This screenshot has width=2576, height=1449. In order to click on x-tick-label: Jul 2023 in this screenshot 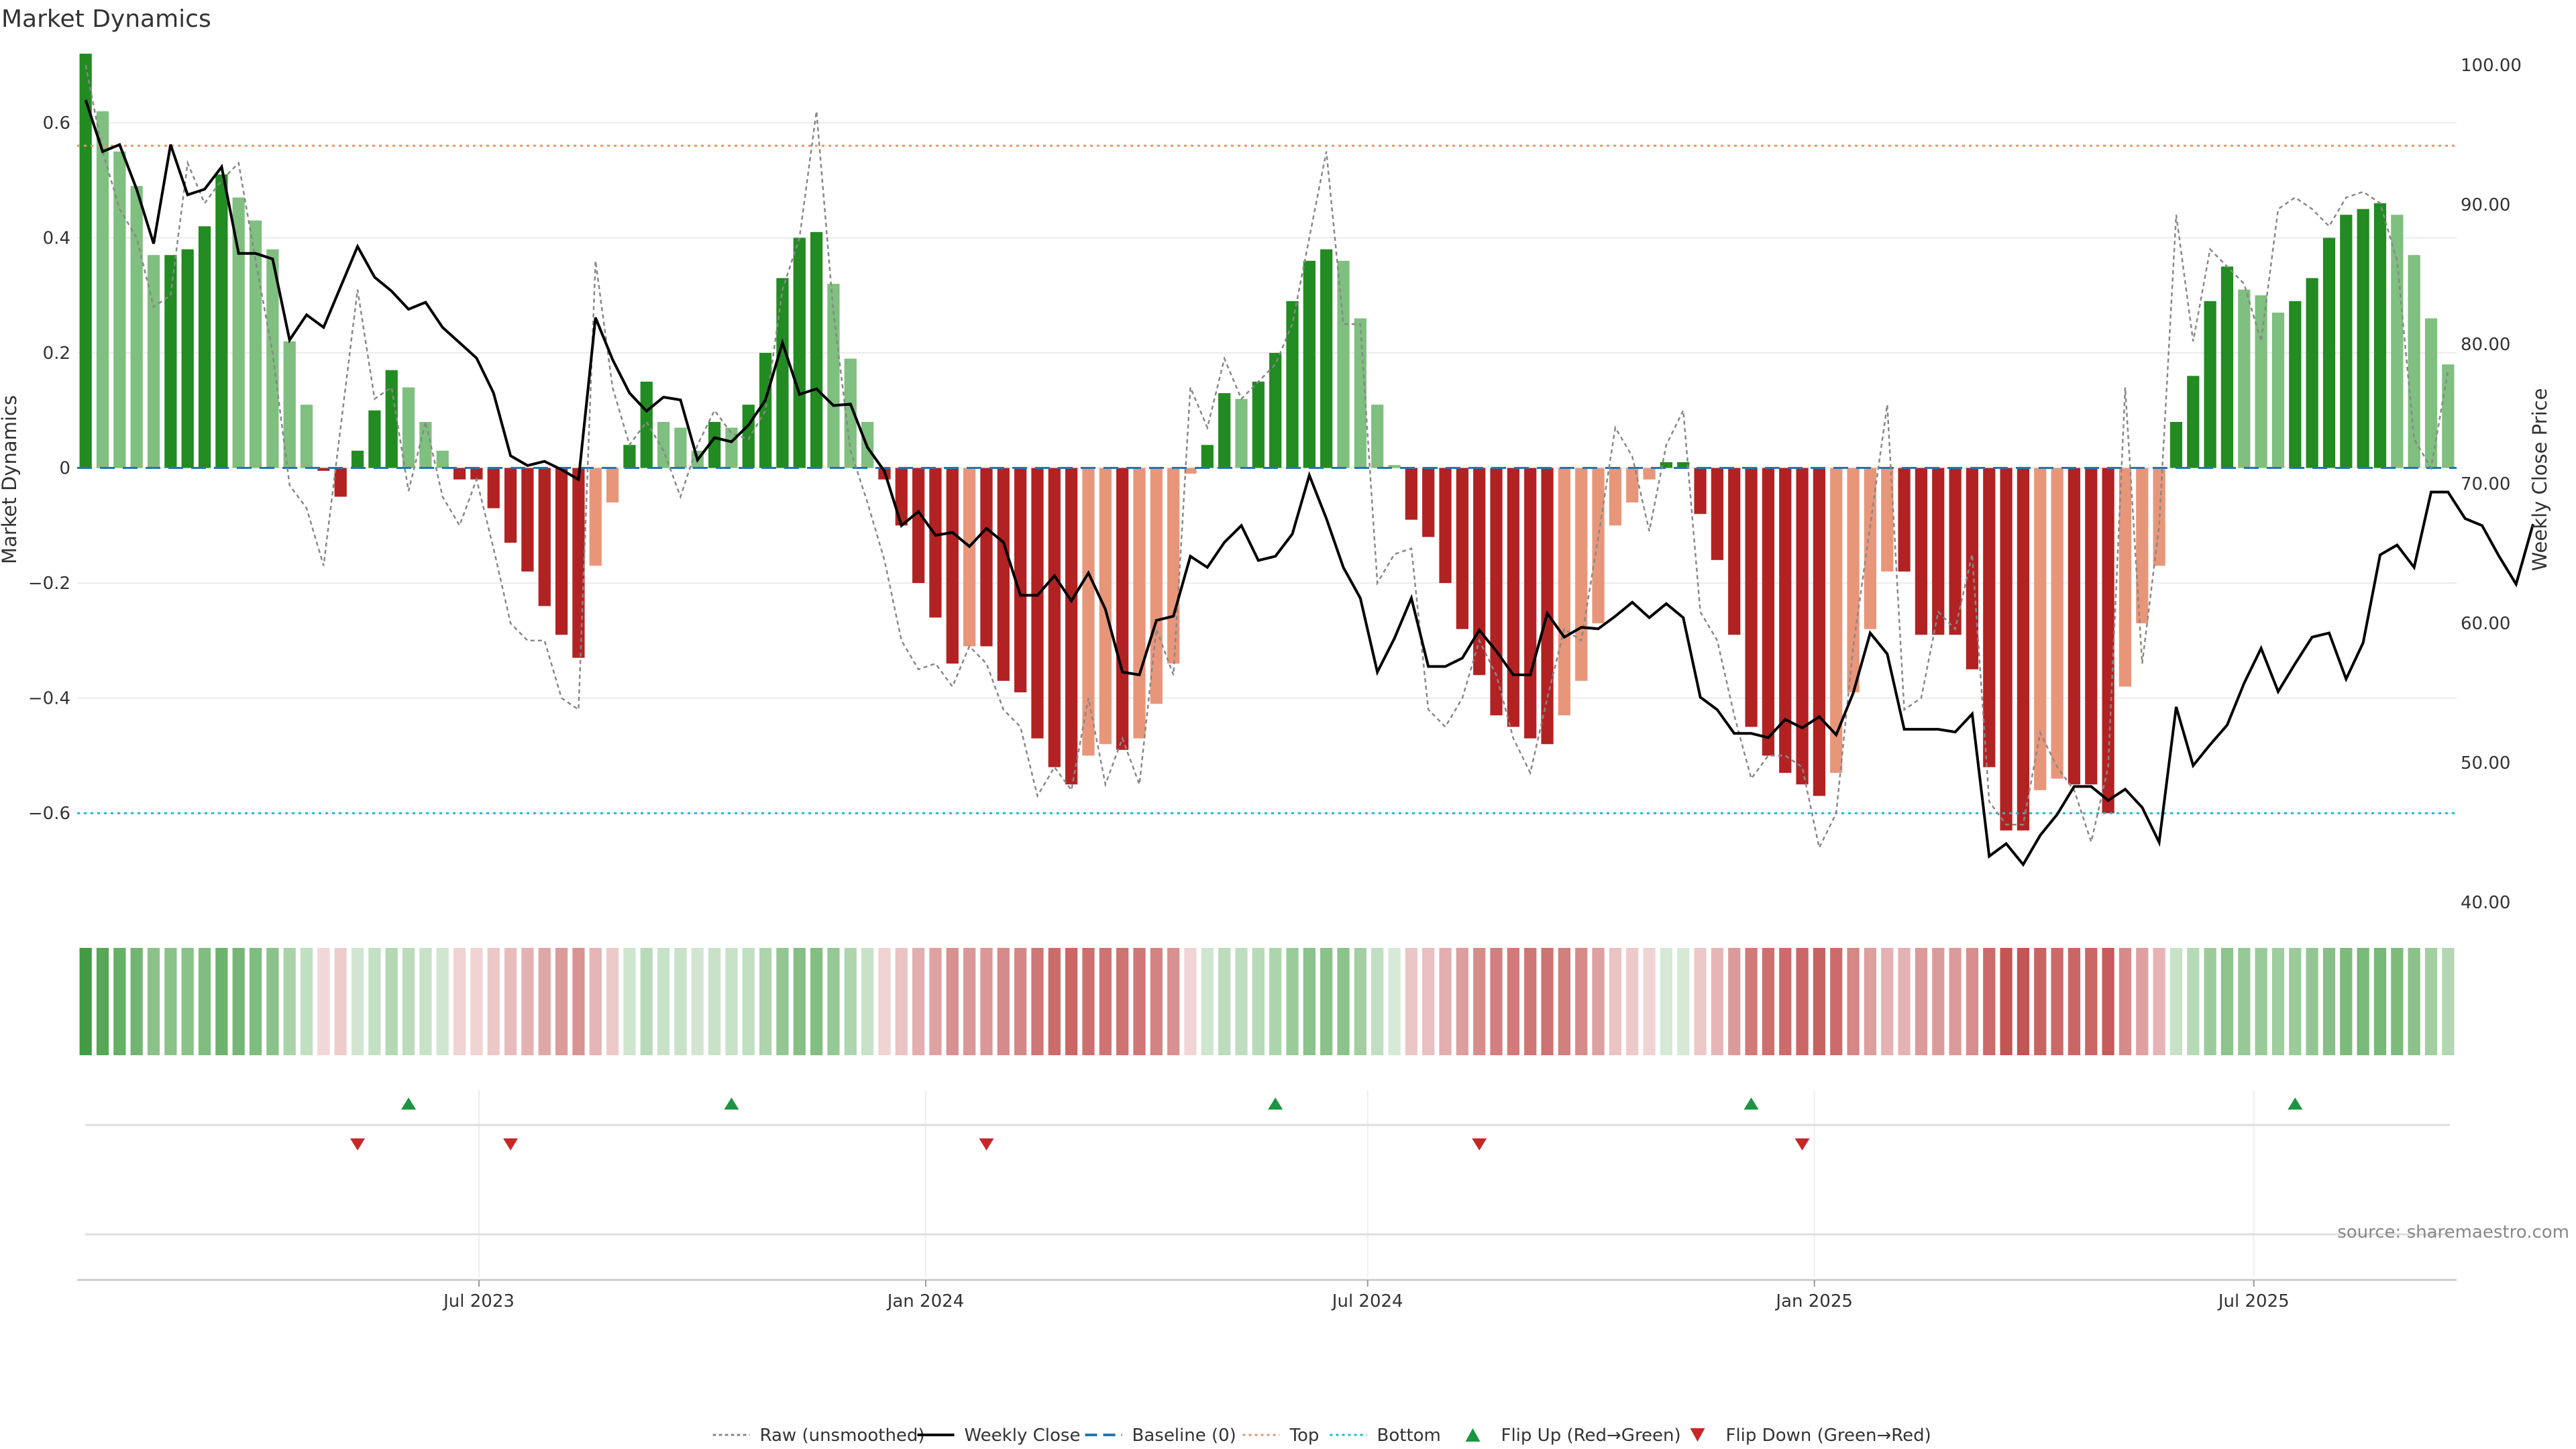, I will do `click(478, 1301)`.